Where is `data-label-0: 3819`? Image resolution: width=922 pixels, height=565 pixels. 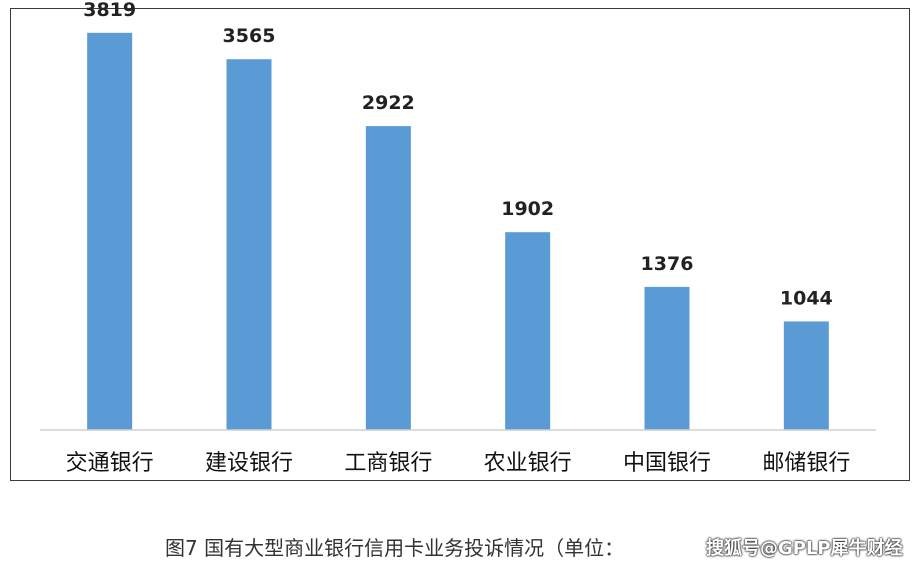
data-label-0: 3819 is located at coordinates (109, 10).